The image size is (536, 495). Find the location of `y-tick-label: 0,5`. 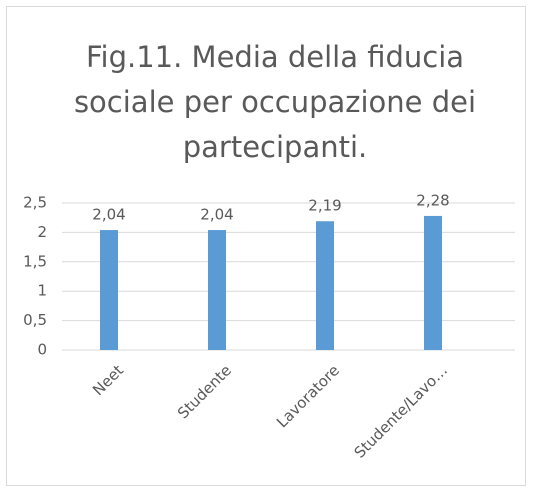

y-tick-label: 0,5 is located at coordinates (35, 320).